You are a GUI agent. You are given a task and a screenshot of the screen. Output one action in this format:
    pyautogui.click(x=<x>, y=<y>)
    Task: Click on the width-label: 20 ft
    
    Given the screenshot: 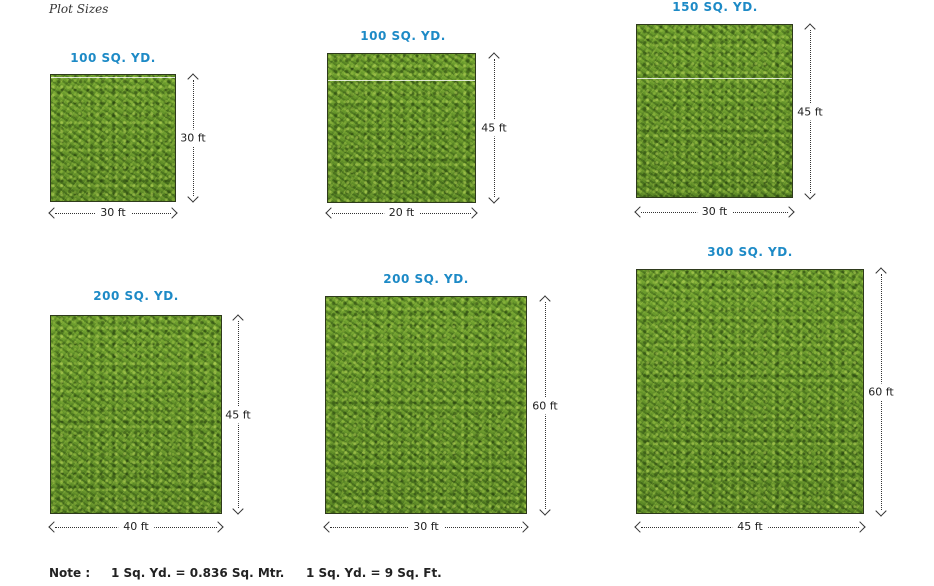 What is the action you would take?
    pyautogui.click(x=401, y=213)
    